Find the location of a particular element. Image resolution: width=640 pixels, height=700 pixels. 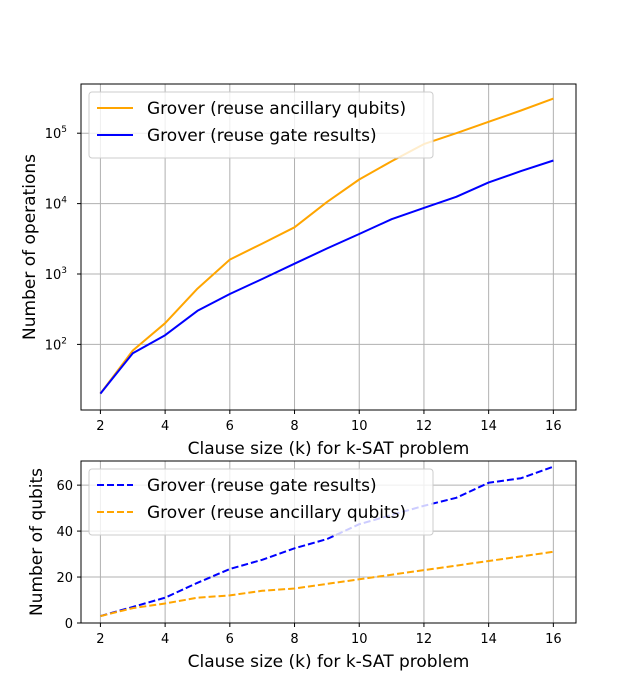

y-tick-exponent: 5 is located at coordinates (64, 130).